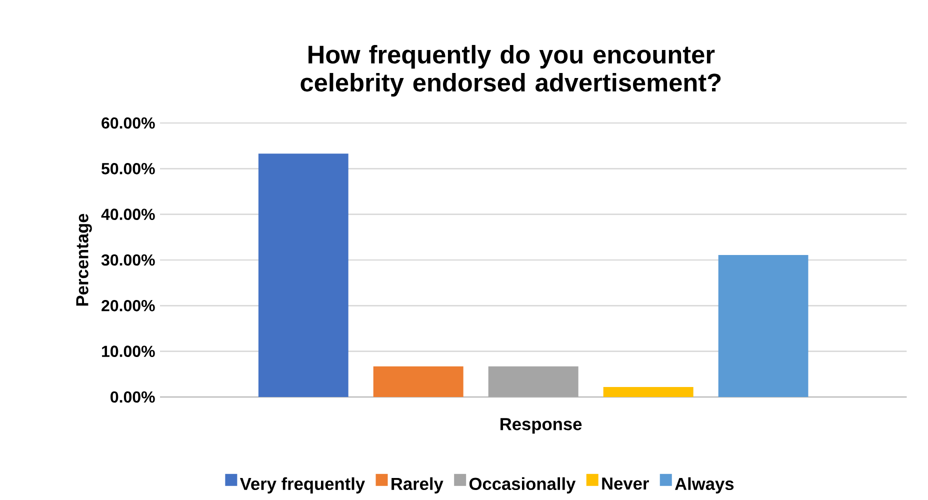 Image resolution: width=928 pixels, height=500 pixels. I want to click on y-tick-label: 60.00%, so click(128, 123).